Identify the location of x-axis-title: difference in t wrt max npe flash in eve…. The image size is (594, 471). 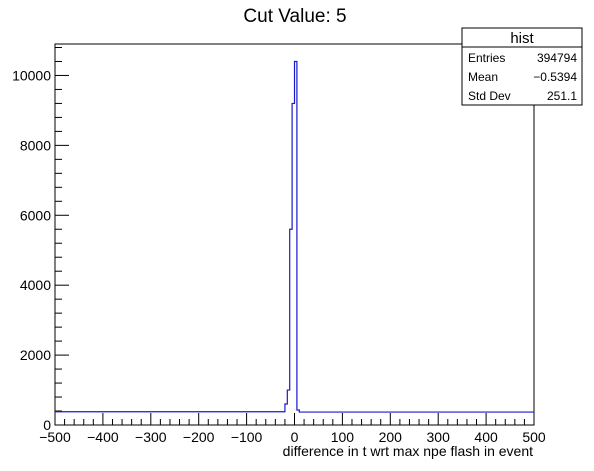
(408, 451).